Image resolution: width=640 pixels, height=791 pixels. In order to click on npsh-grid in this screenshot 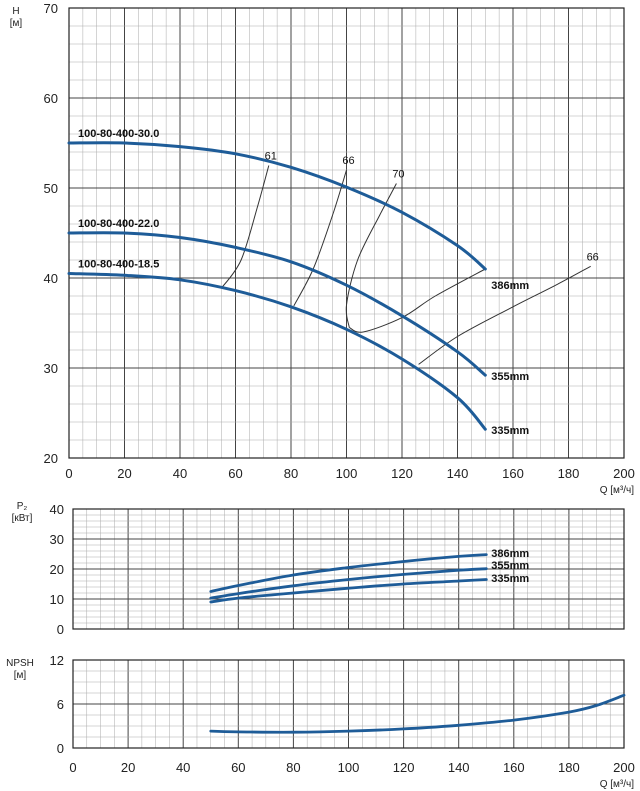, I will do `click(348, 704)`.